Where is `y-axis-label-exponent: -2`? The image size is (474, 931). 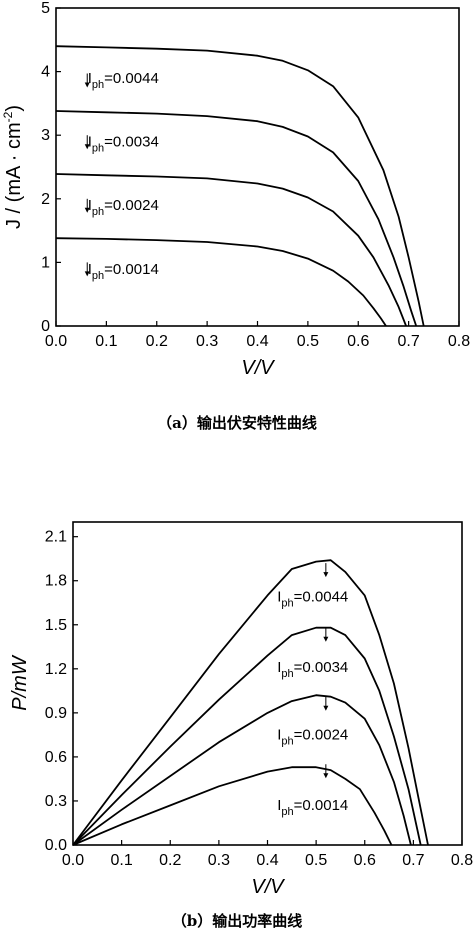 y-axis-label-exponent: -2 is located at coordinates (8, 116).